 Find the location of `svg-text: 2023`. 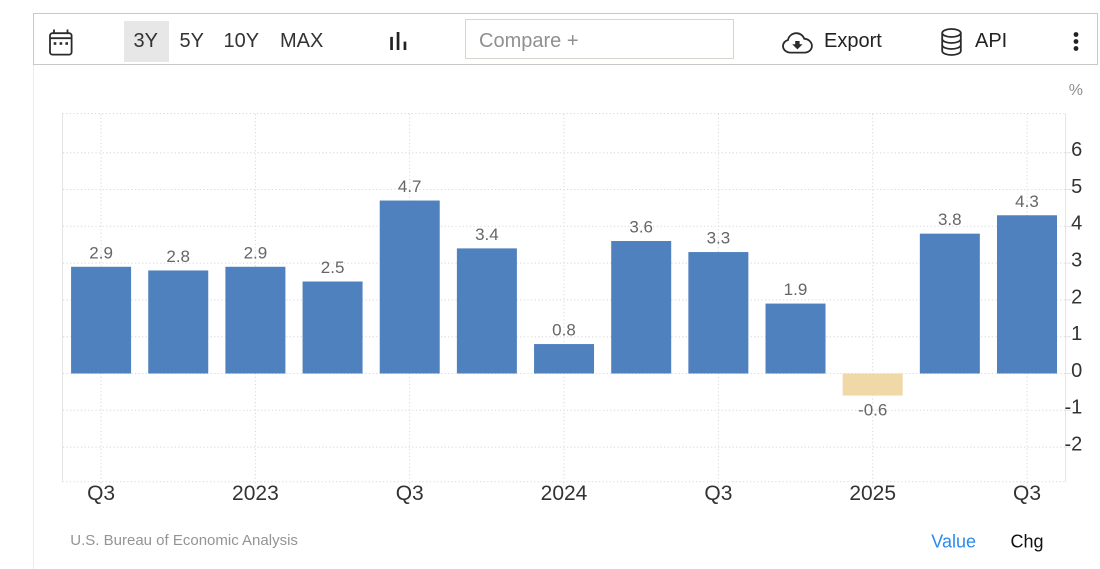

svg-text: 2023 is located at coordinates (255, 493).